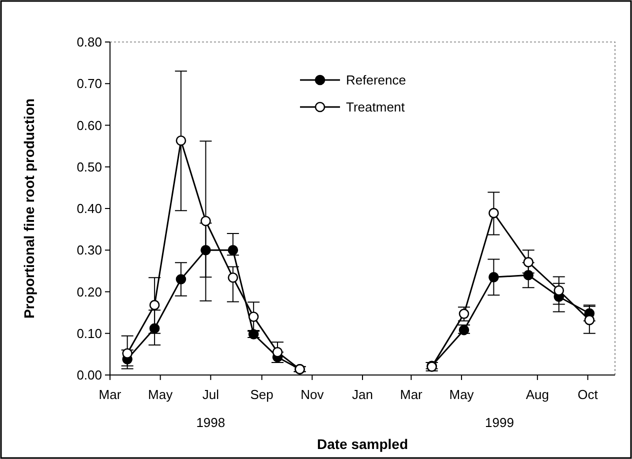 The height and width of the screenshot is (459, 632). I want to click on y-tick-label: 0.60, so click(89, 125).